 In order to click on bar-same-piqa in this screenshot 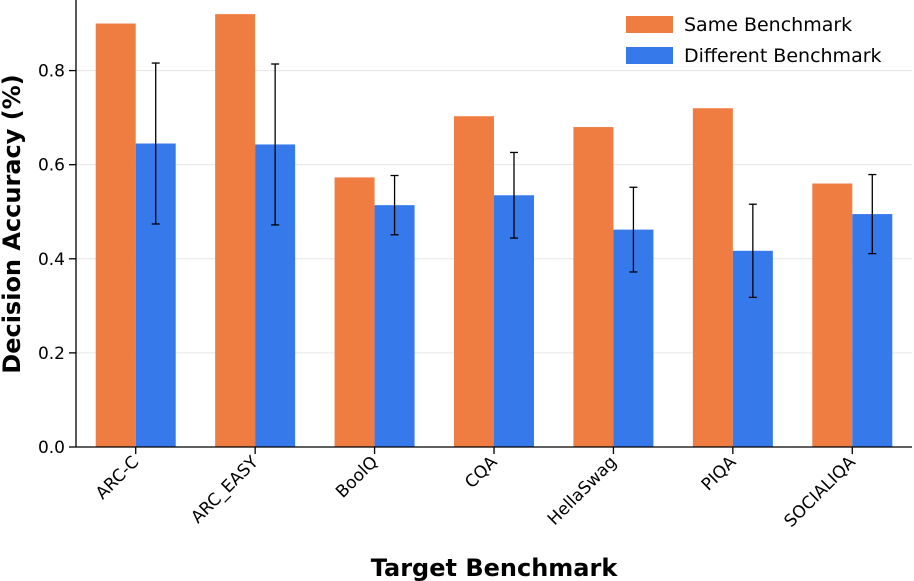, I will do `click(712, 277)`.